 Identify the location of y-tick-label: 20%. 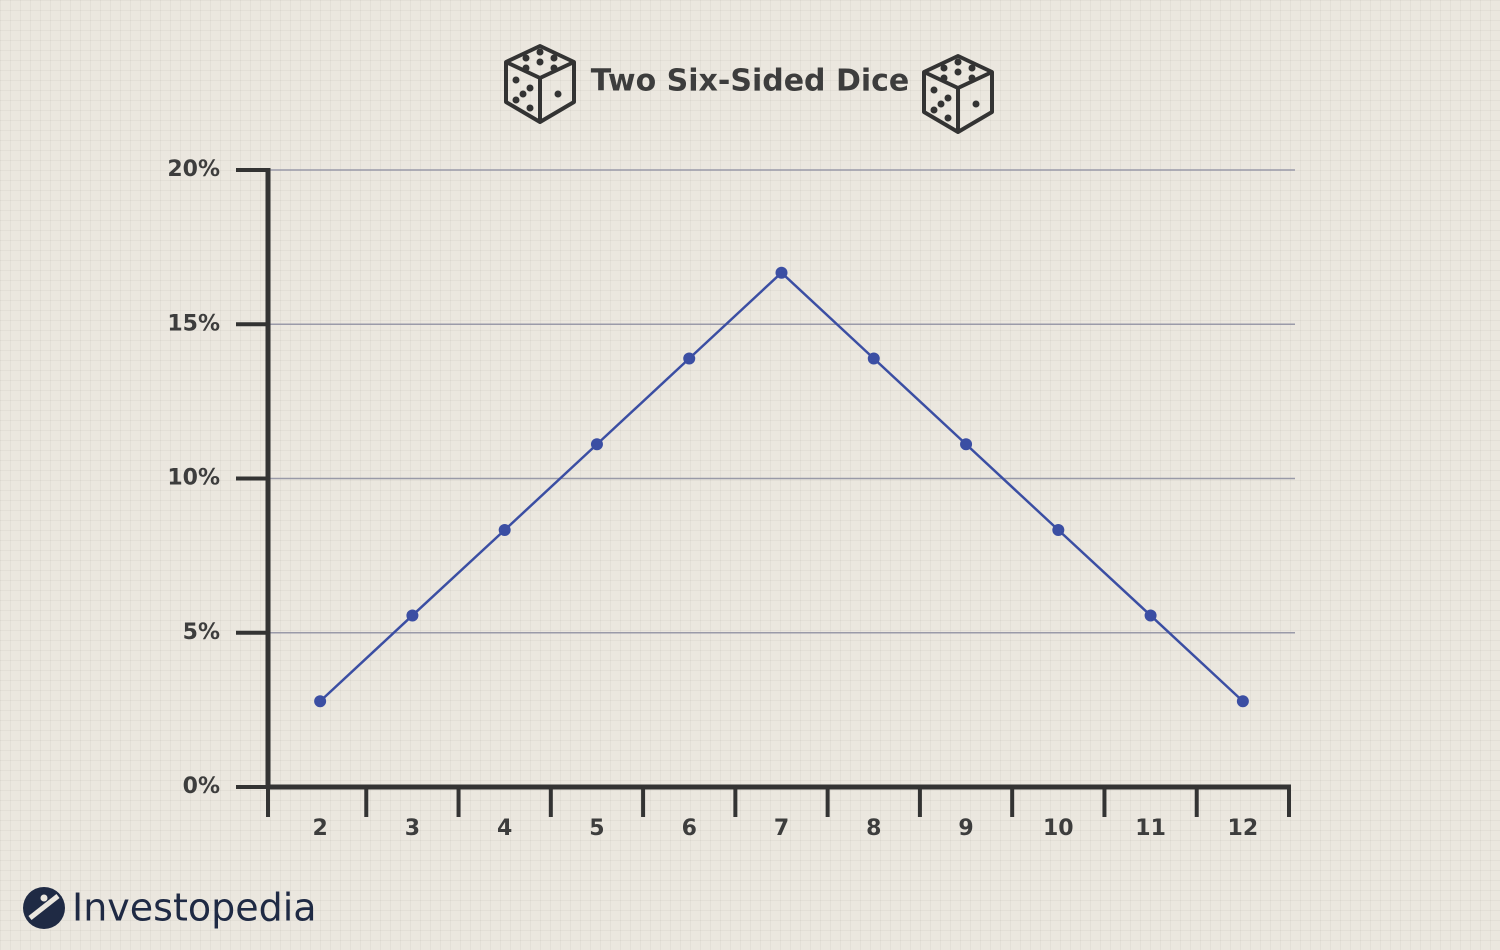
(193, 169).